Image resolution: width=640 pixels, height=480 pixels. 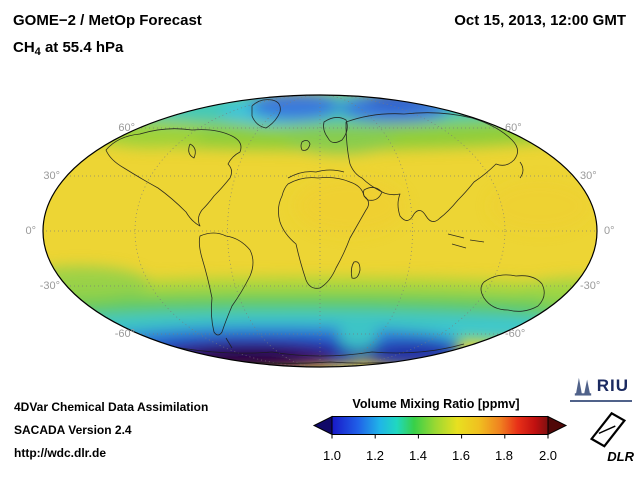 I want to click on riu-logo-text: RIU, so click(x=612, y=385).